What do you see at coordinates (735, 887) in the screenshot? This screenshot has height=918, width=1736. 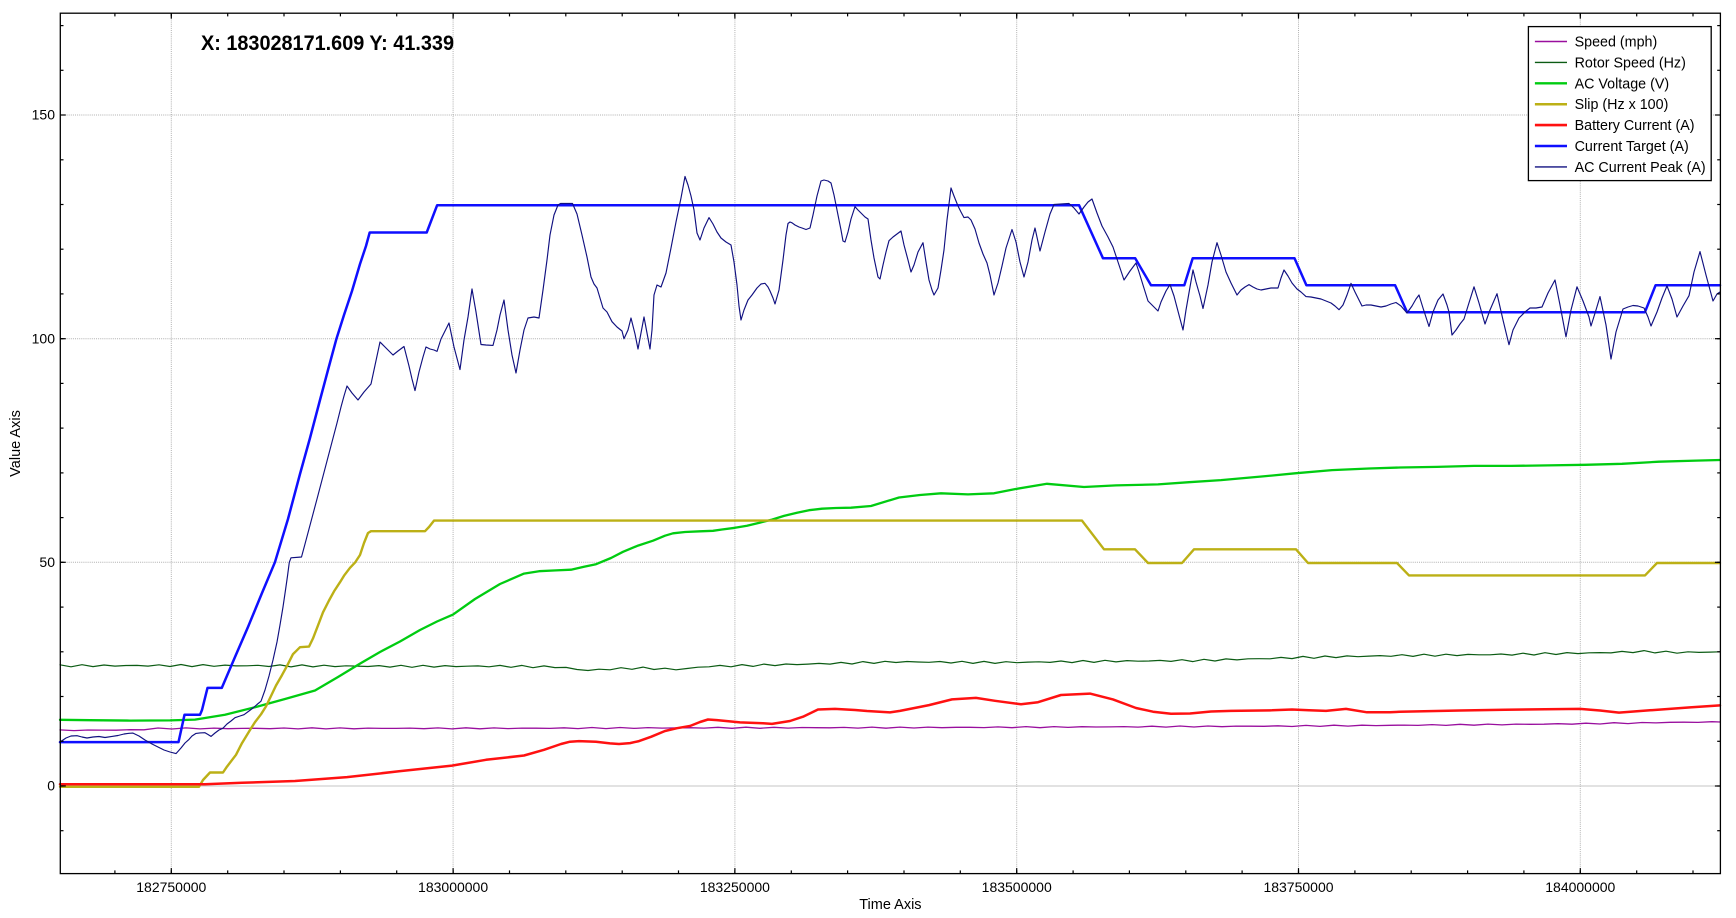 I see `svg-text: 183250000` at bounding box center [735, 887].